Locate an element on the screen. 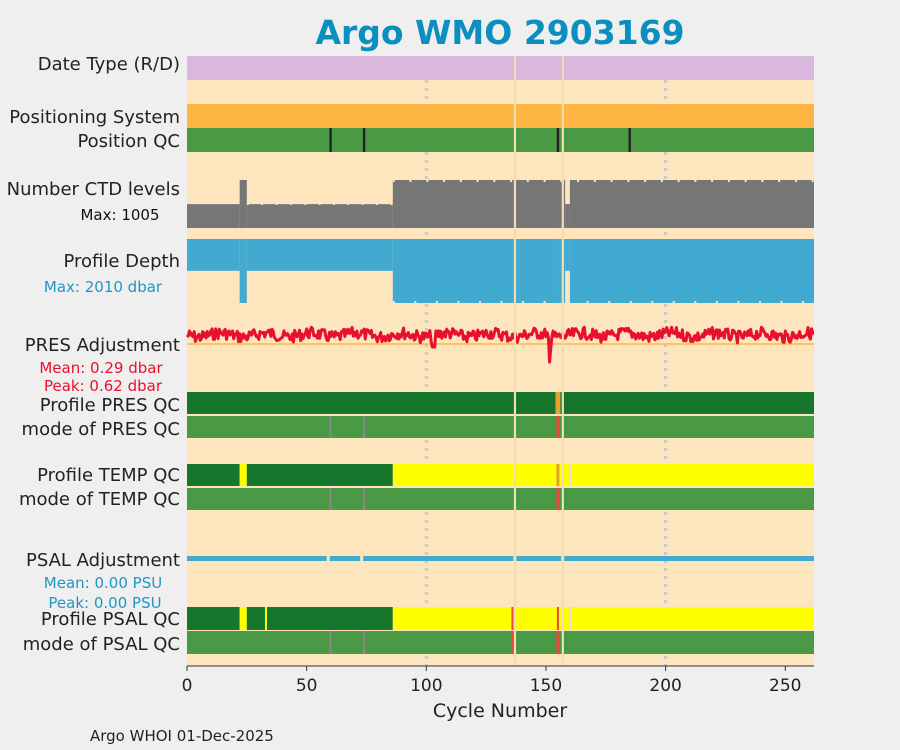 This screenshot has width=900, height=750. mode-temp-qc-bar is located at coordinates (500, 499).